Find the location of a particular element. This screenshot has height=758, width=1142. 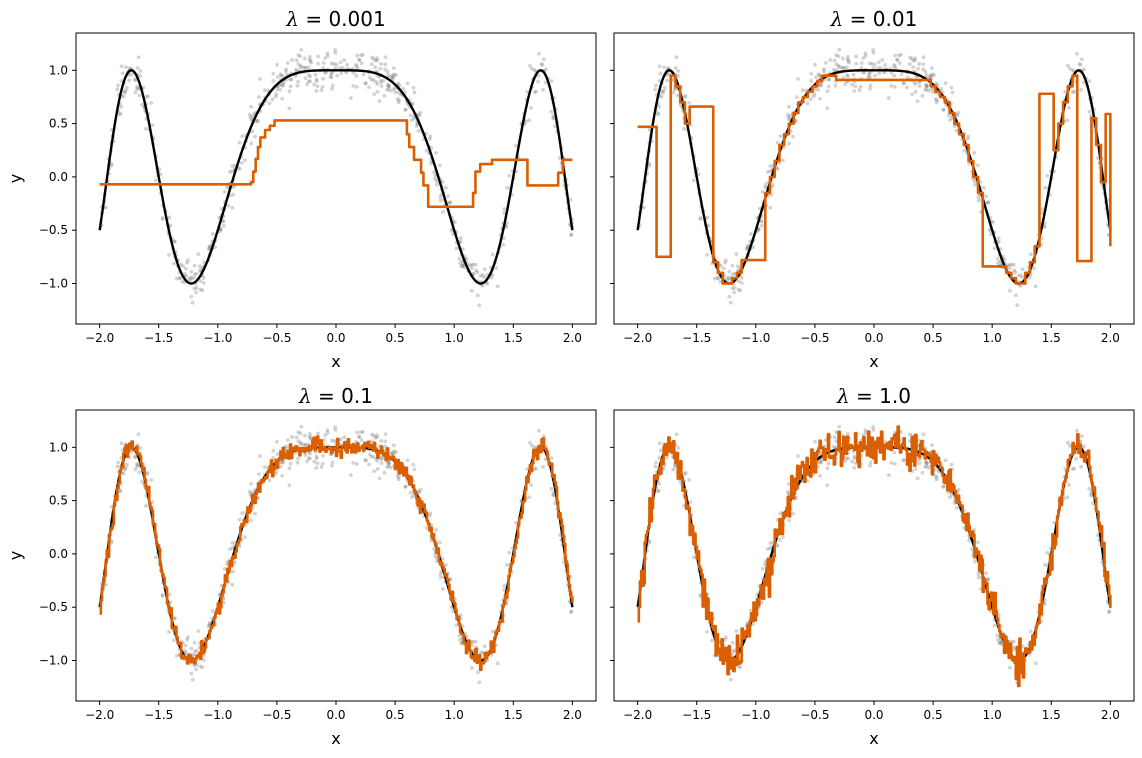

x-tick-label: −1.0 is located at coordinates (755, 338).